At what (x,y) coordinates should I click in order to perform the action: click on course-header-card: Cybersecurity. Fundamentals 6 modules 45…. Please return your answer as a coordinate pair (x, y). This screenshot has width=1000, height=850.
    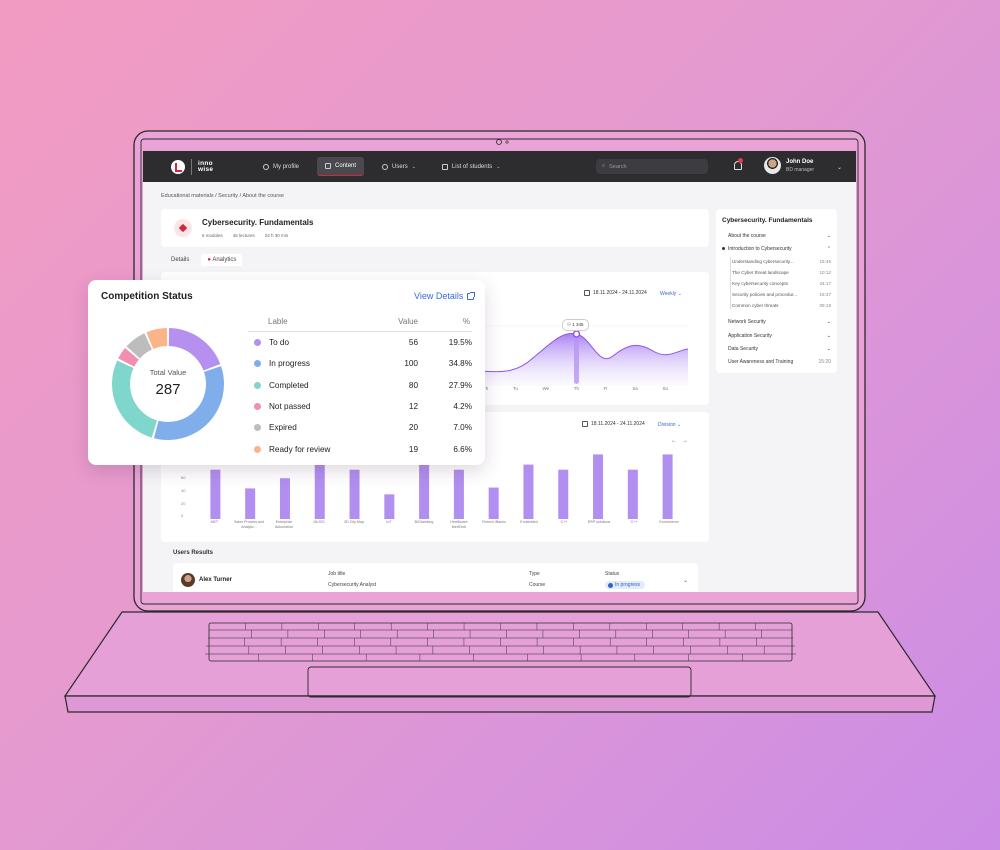
    Looking at the image, I should click on (435, 228).